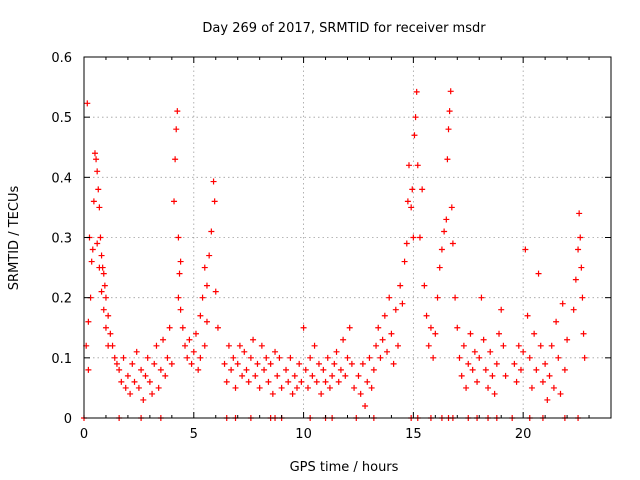  I want to click on y-axis-label: SRMTID / TECUs, so click(14, 238).